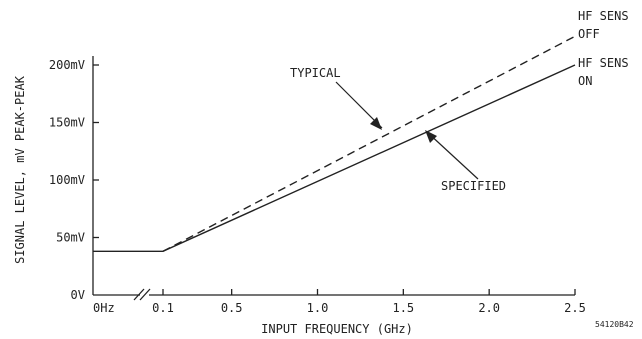 The image size is (642, 339). Describe the element at coordinates (473, 186) in the screenshot. I see `specified-label: SPECIFIED` at that location.